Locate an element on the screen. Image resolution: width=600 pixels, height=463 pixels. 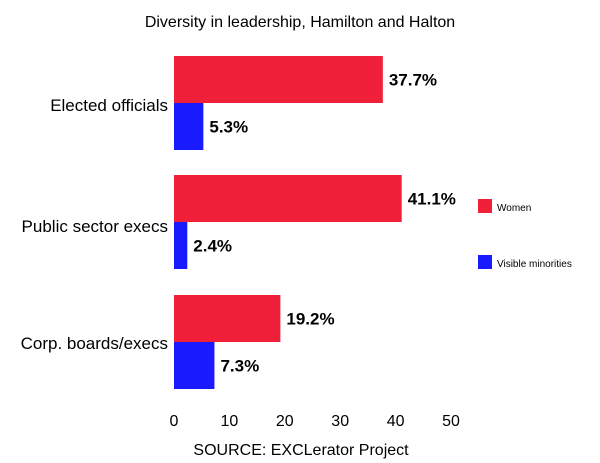
data-label: 41.1% is located at coordinates (432, 199).